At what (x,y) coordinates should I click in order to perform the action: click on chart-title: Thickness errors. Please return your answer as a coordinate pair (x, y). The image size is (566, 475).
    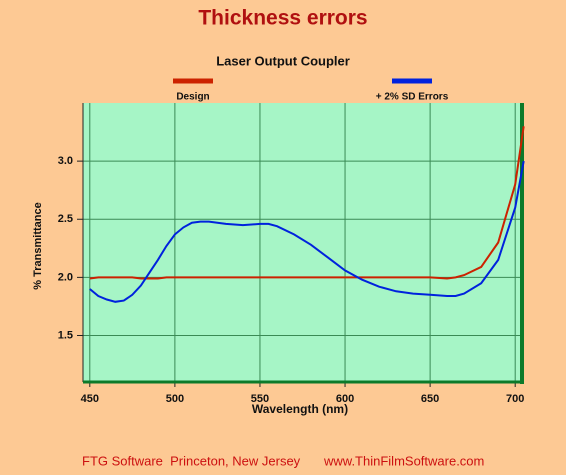
    Looking at the image, I should click on (282, 18).